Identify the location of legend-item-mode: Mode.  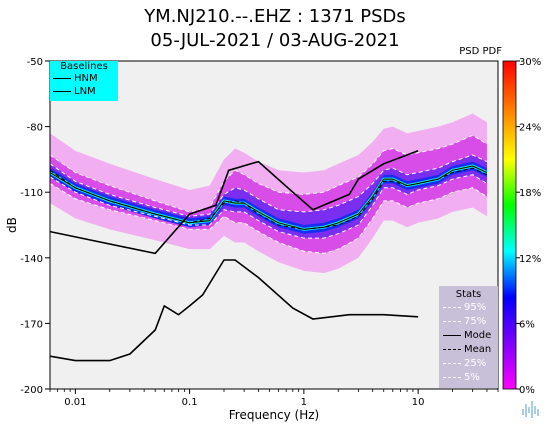
(468, 335).